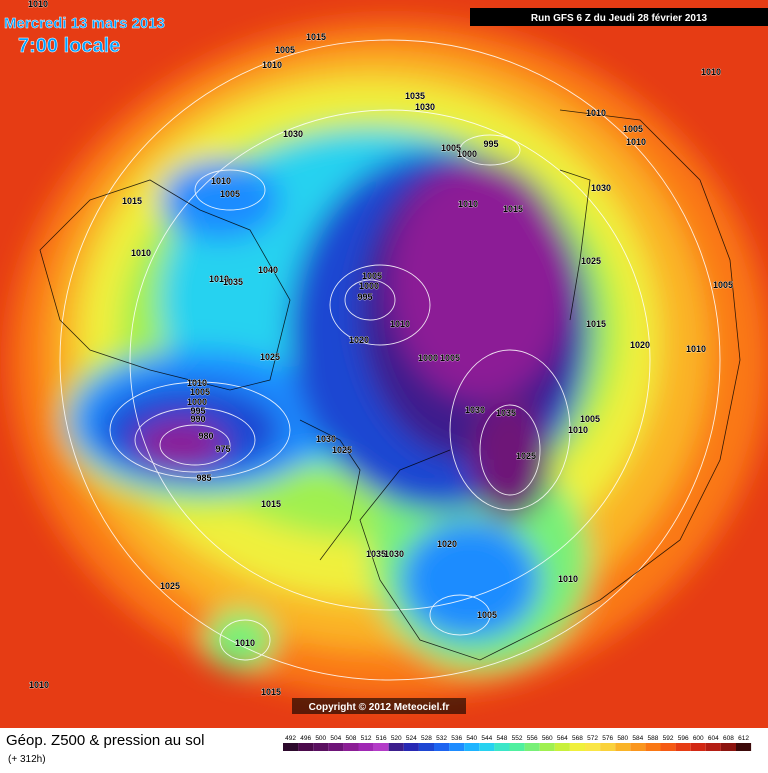 The image size is (768, 773). Describe the element at coordinates (683, 738) in the screenshot. I see `legend-label: 596` at that location.